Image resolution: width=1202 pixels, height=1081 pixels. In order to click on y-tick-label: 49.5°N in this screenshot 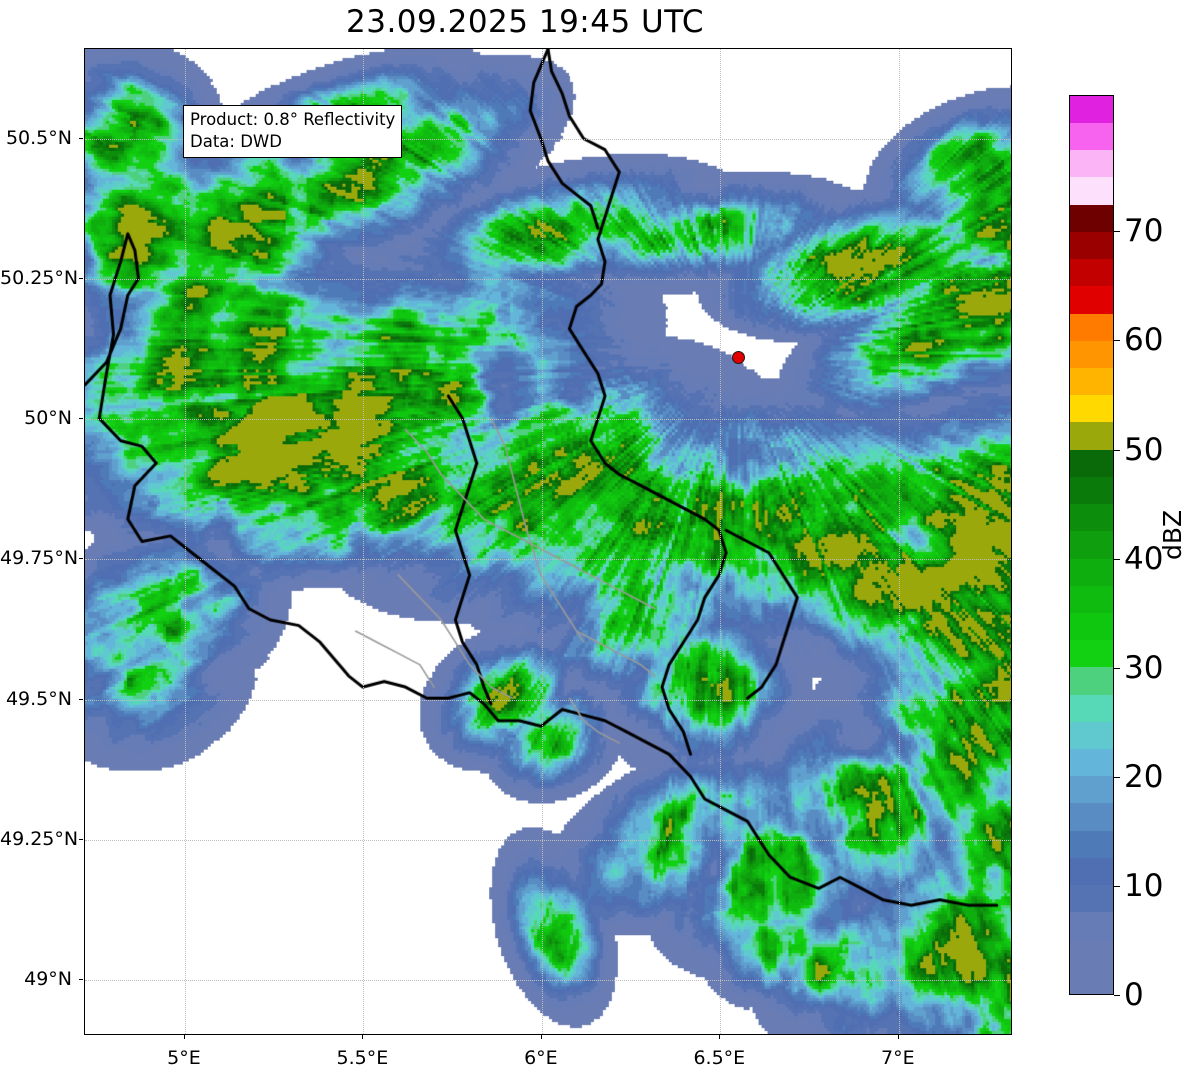, I will do `click(38, 698)`.